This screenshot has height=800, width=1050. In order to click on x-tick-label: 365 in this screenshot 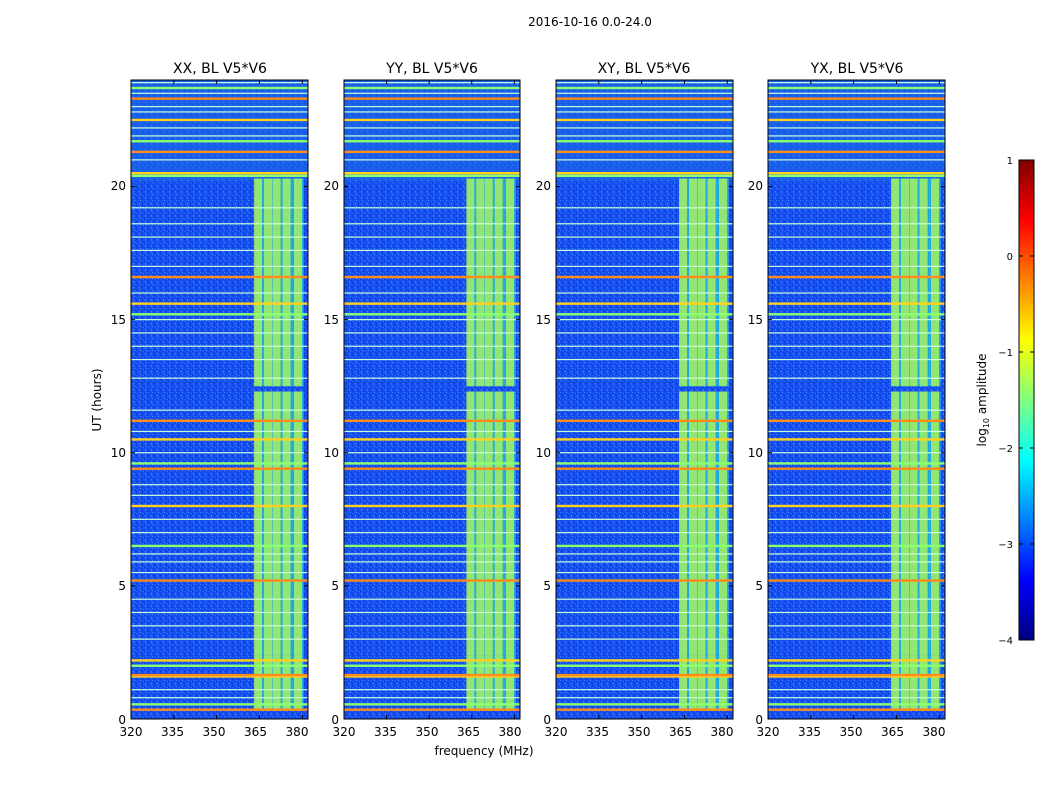, I will do `click(255, 732)`.